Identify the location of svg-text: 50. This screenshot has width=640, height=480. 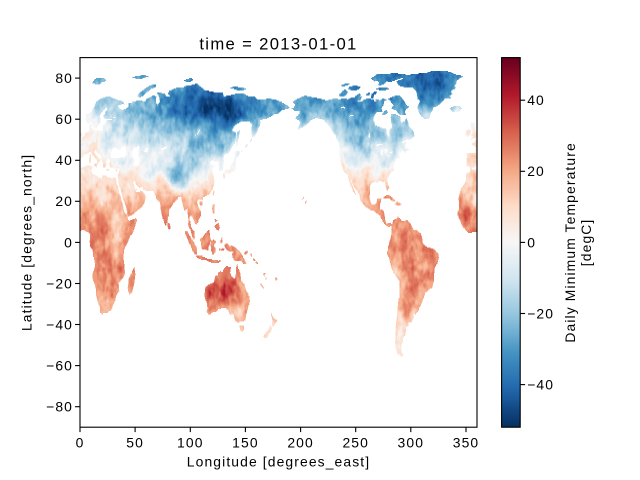
(135, 442).